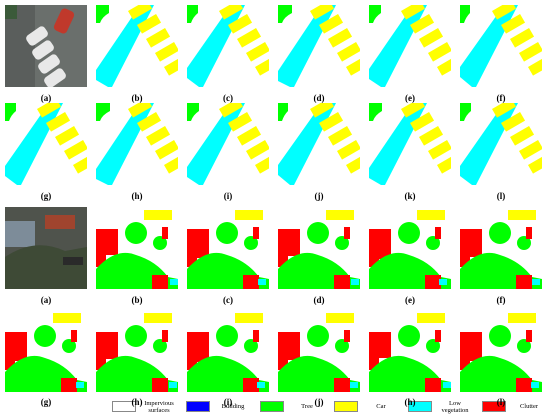 The width and height of the screenshot is (550, 416). I want to click on legend-item: Clutter, so click(515, 406).